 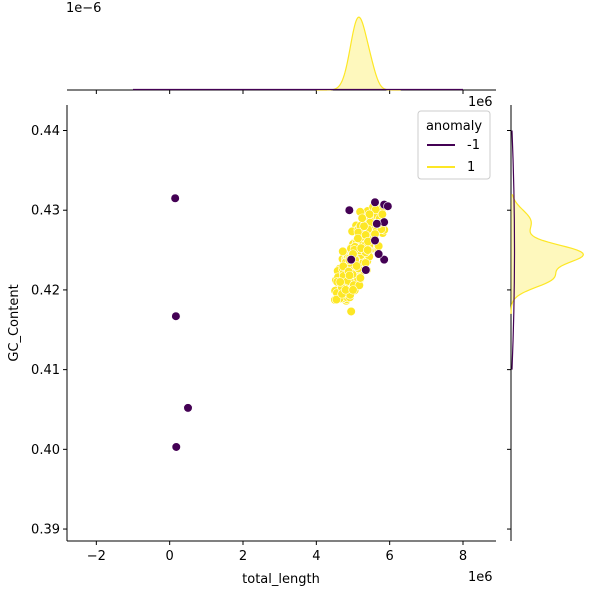 What do you see at coordinates (96, 556) in the screenshot?
I see `x-tick-label: −2` at bounding box center [96, 556].